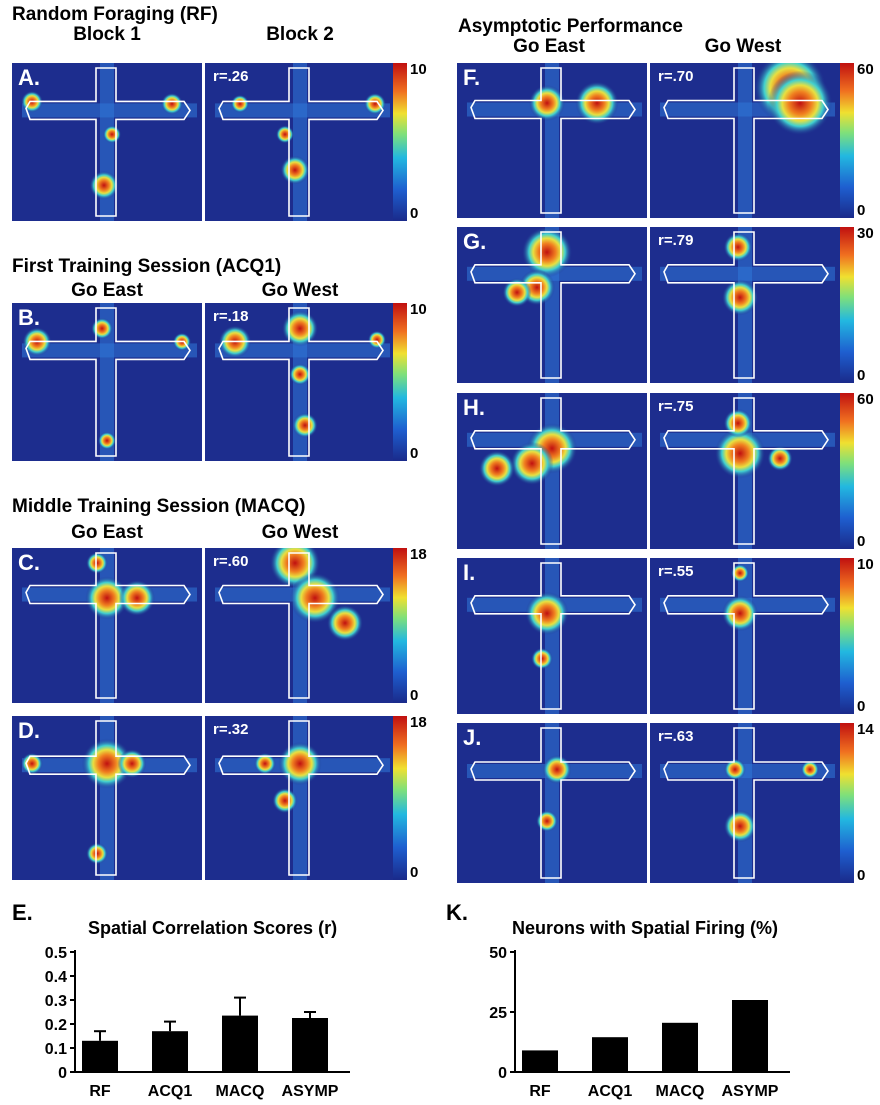 Image resolution: width=880 pixels, height=1105 pixels. What do you see at coordinates (231, 76) in the screenshot?
I see `correlation-value: r=.26` at bounding box center [231, 76].